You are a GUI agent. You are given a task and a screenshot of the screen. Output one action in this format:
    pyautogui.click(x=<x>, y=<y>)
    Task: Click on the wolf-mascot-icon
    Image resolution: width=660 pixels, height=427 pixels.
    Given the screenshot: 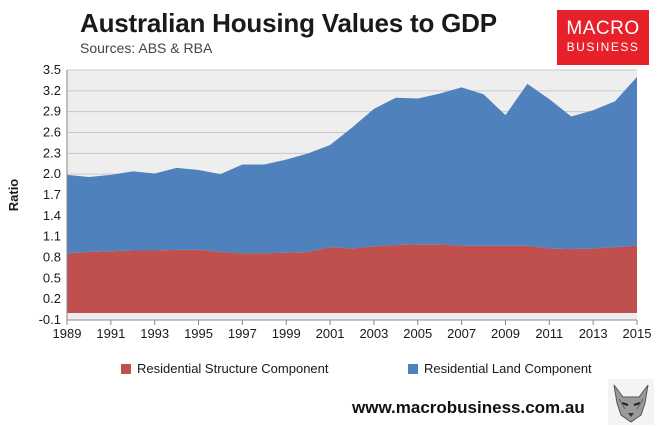 What is the action you would take?
    pyautogui.click(x=631, y=402)
    